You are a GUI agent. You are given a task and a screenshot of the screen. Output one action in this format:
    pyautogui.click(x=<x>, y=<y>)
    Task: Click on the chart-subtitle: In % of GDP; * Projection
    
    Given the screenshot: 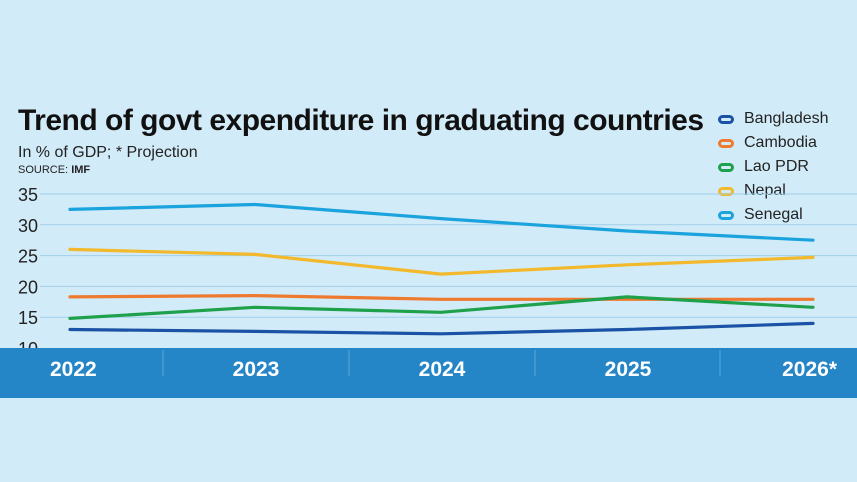 What is the action you would take?
    pyautogui.click(x=108, y=152)
    